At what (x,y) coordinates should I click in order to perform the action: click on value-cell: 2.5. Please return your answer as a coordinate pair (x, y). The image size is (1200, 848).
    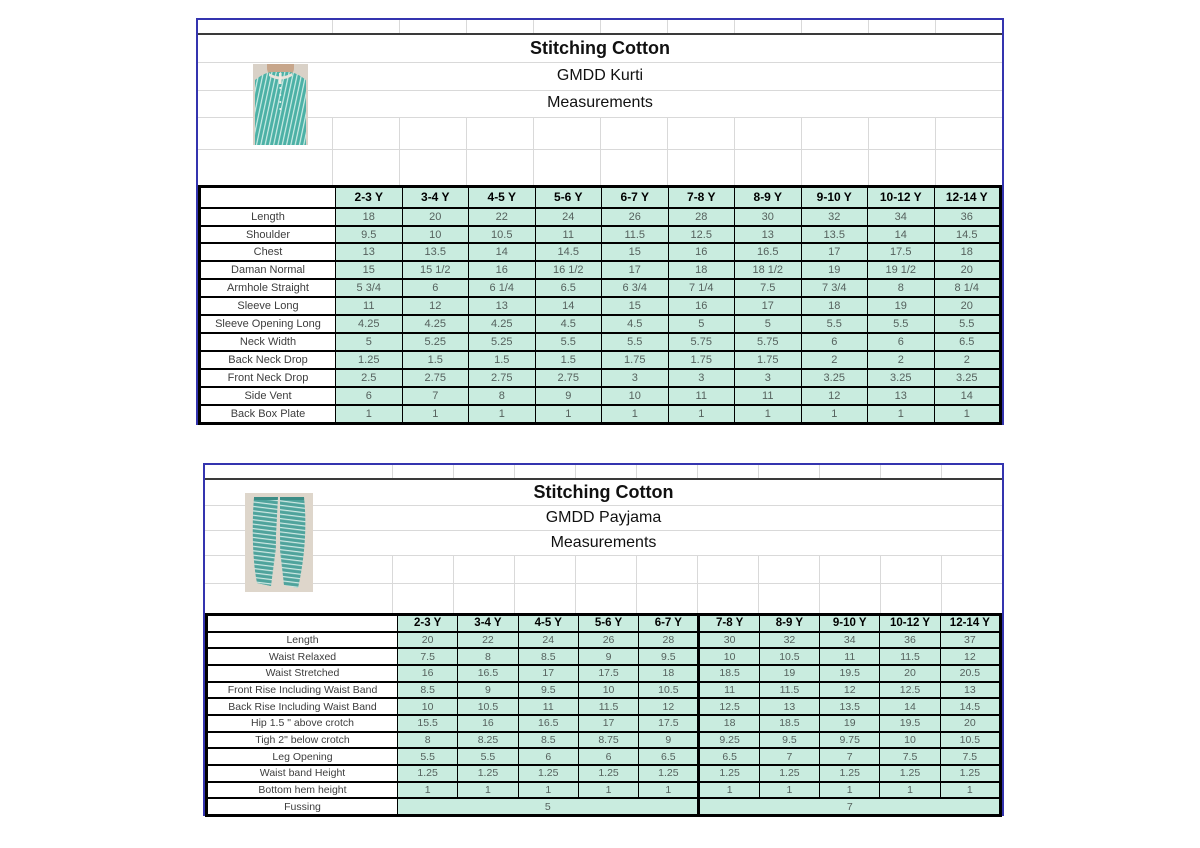
    Looking at the image, I should click on (369, 377).